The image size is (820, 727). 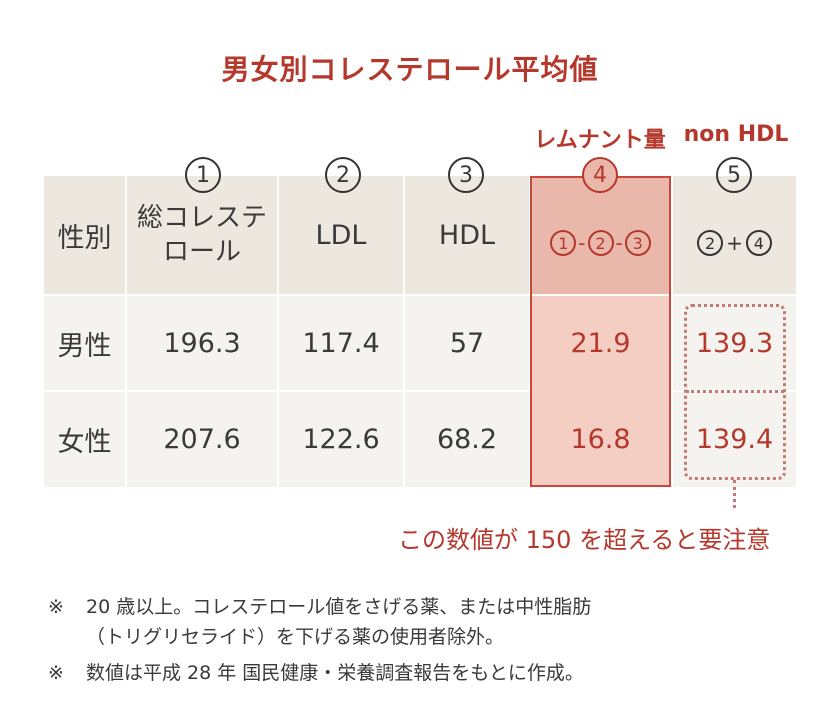 I want to click on header-ldl-label: LDL, so click(x=341, y=235).